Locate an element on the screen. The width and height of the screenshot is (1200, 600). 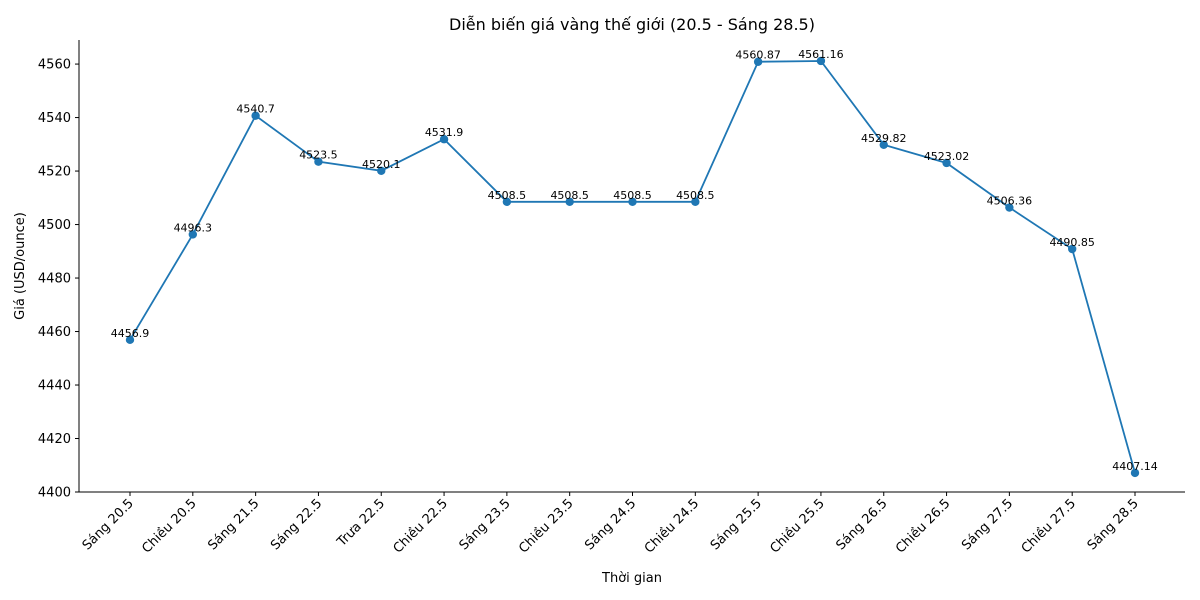
x-tick-label: Sáng 28.5 is located at coordinates (1113, 524).